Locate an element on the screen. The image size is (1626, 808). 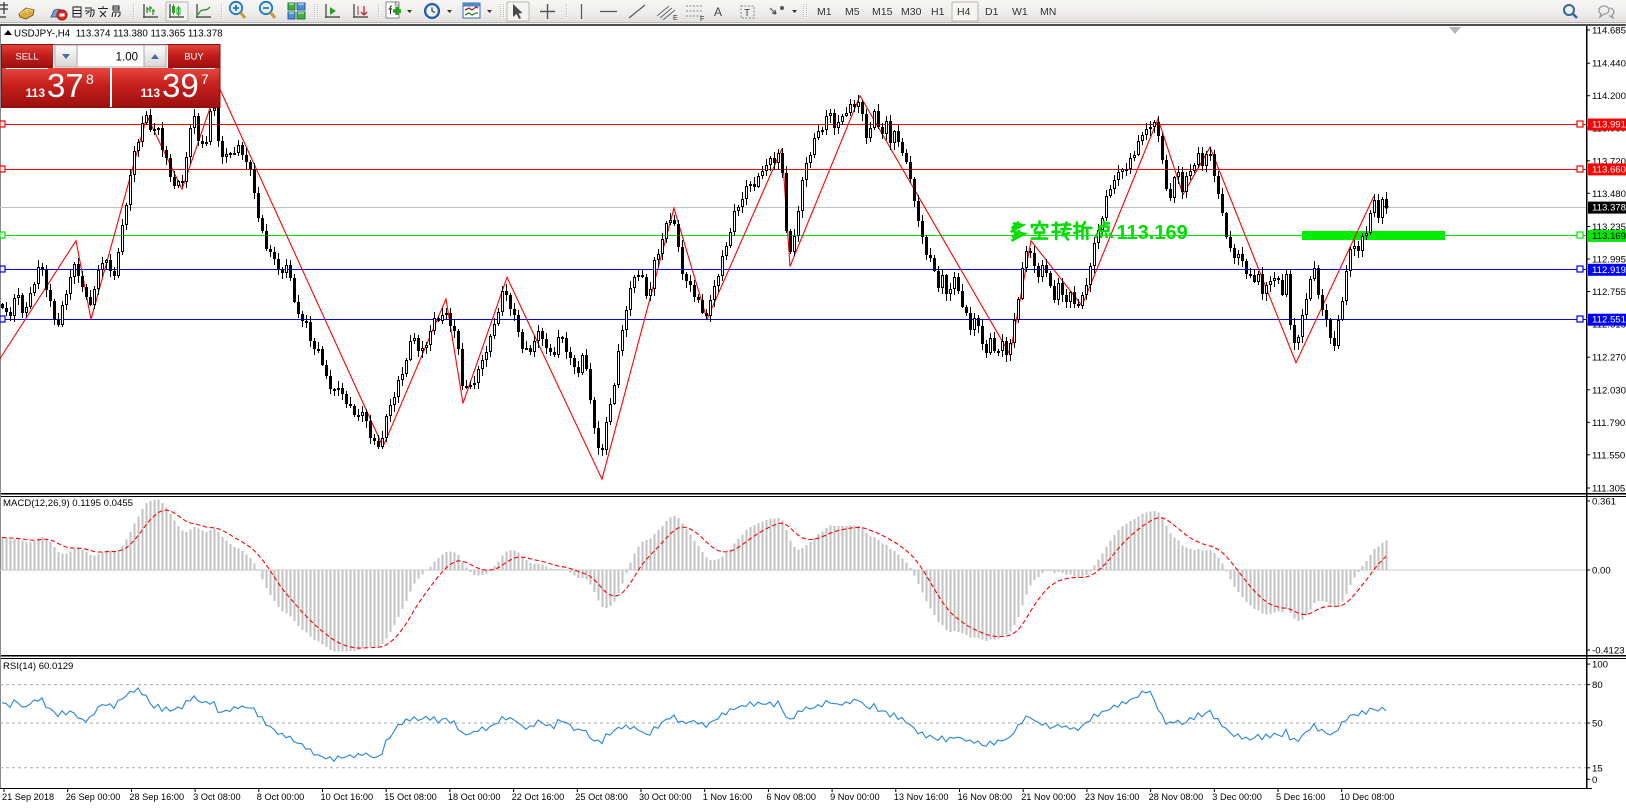
svg-text: 100 is located at coordinates (1600, 665).